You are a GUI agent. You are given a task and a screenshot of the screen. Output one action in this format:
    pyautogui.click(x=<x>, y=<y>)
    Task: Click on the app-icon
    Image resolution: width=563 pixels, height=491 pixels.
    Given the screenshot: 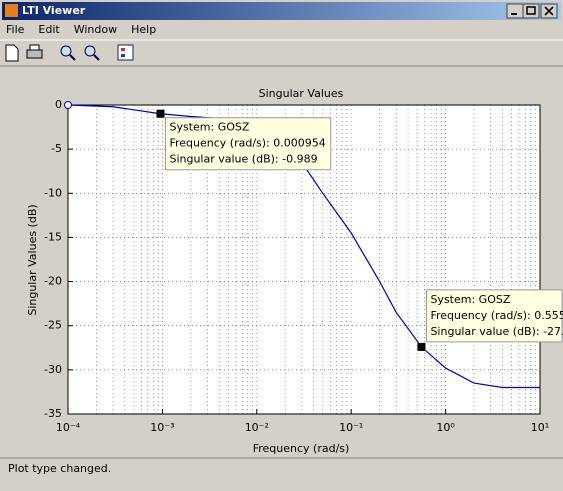 What is the action you would take?
    pyautogui.click(x=11, y=10)
    